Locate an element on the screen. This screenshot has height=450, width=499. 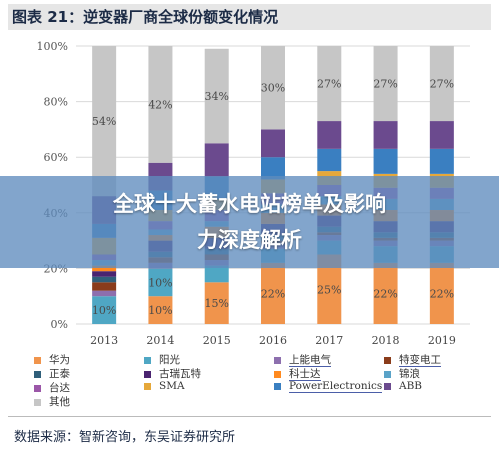
x-tick-label: 2016 is located at coordinates (273, 340).